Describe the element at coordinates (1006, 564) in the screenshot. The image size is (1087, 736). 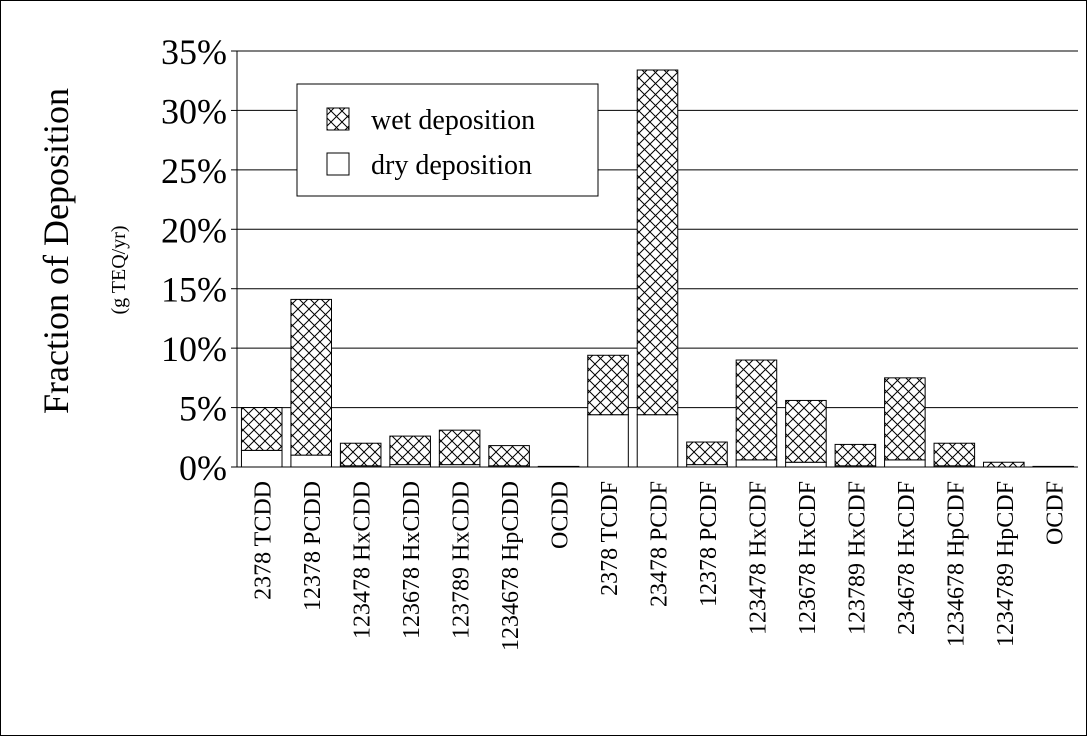
I see `x-category-label: 1234789 HpCDF` at that location.